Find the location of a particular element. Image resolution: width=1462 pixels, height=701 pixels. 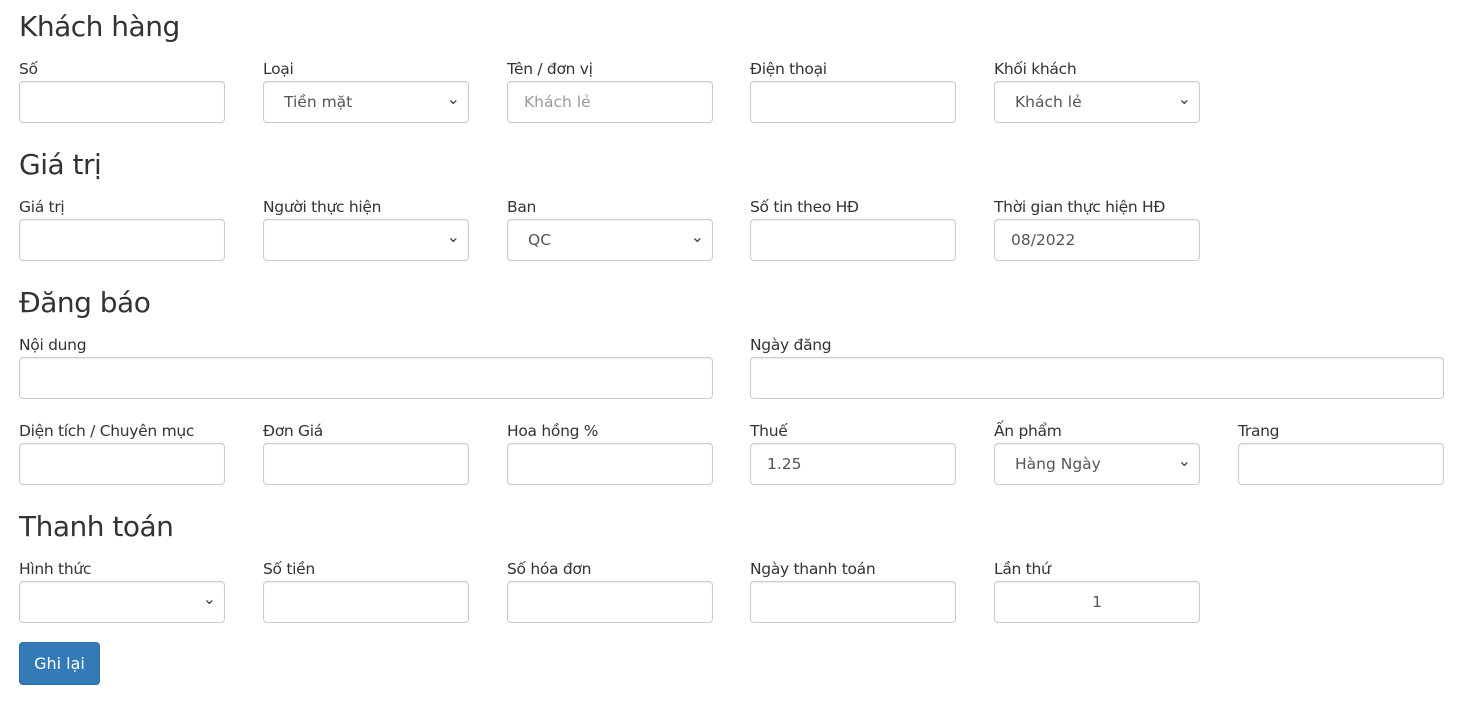

label-ngaydang: Ngày đăng is located at coordinates (791, 345).